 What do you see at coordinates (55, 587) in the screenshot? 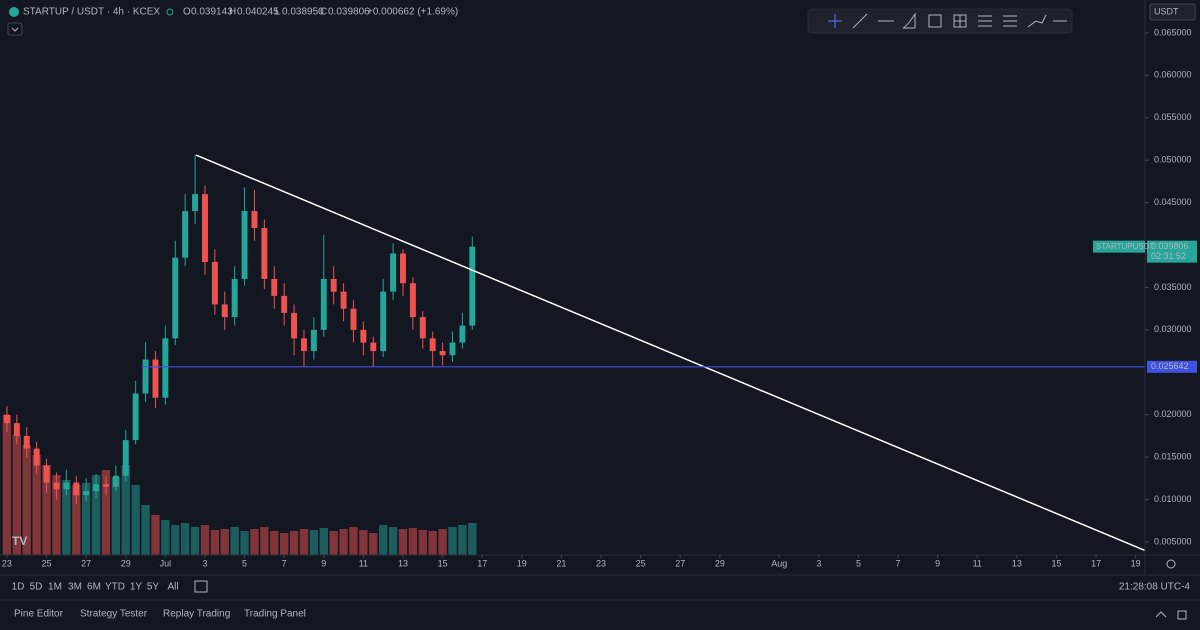
I see `range-button: 1M` at bounding box center [55, 587].